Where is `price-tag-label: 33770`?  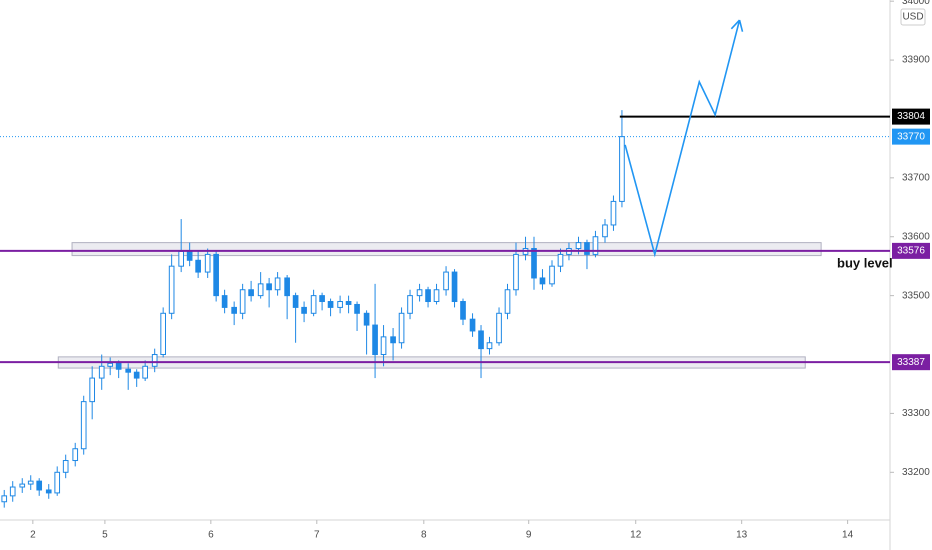 price-tag-label: 33770 is located at coordinates (911, 136).